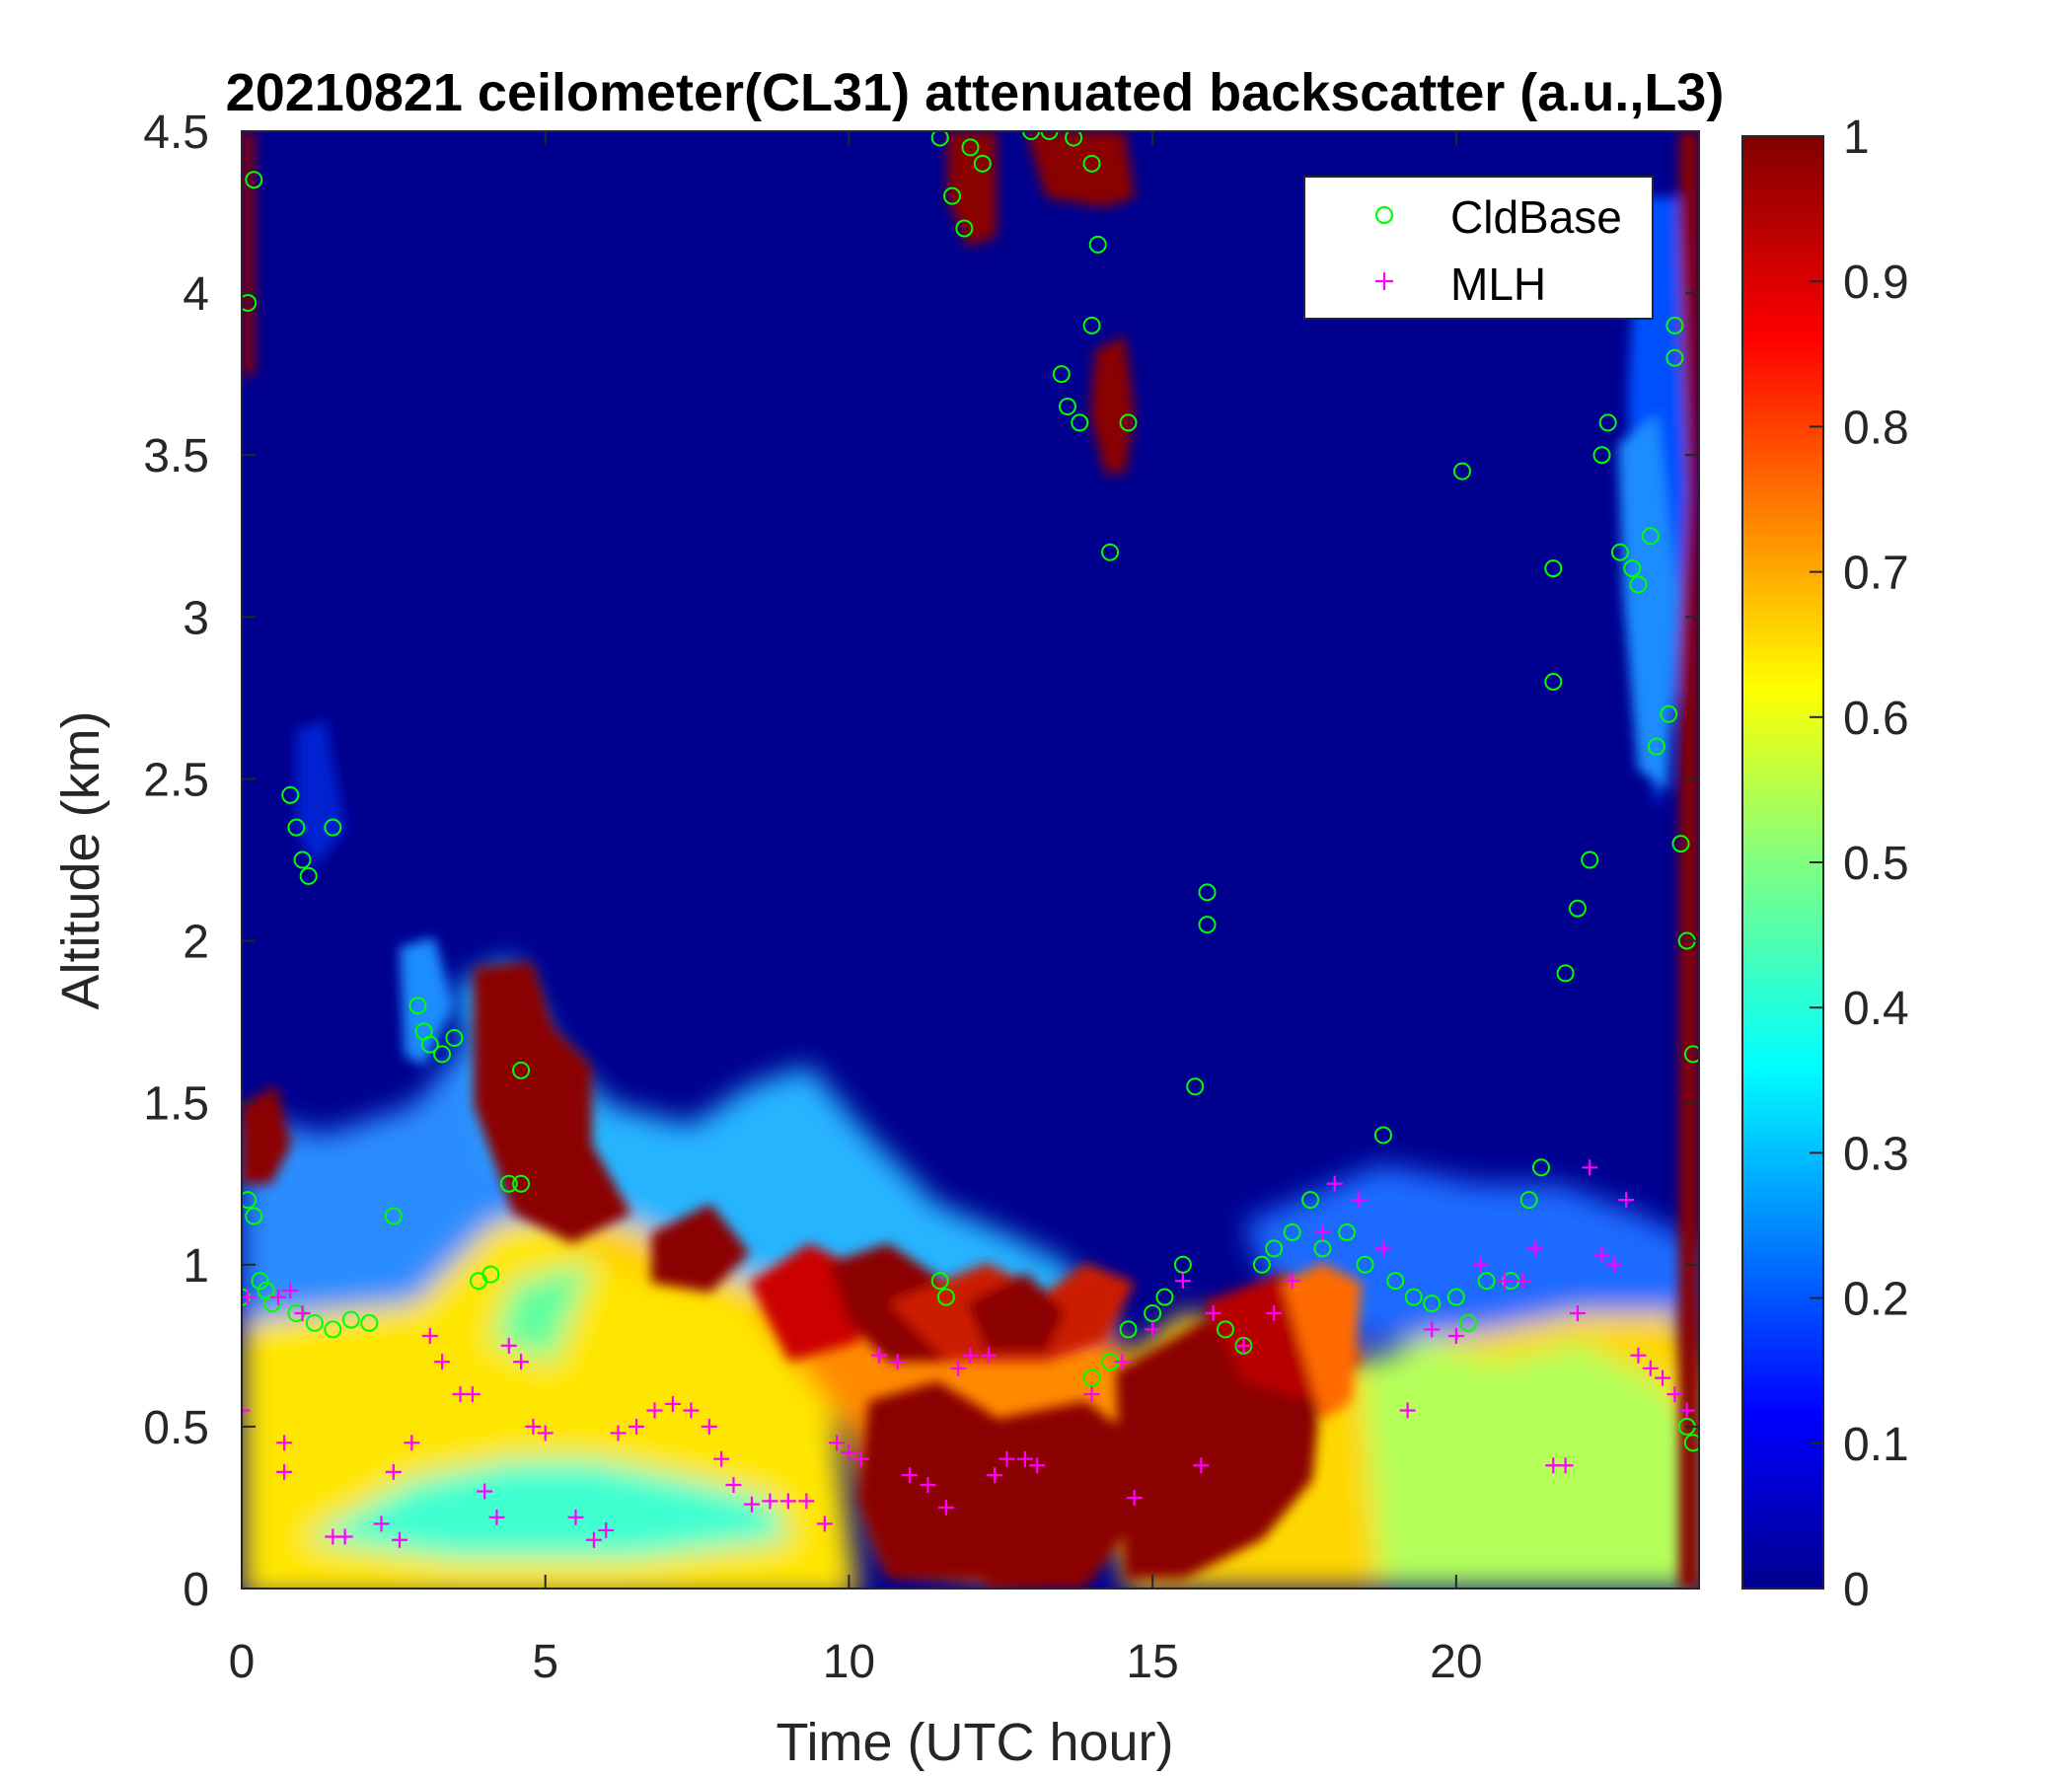 The height and width of the screenshot is (1776, 2072). Describe the element at coordinates (1876, 283) in the screenshot. I see `colorbar-tick-label: 0.9` at that location.